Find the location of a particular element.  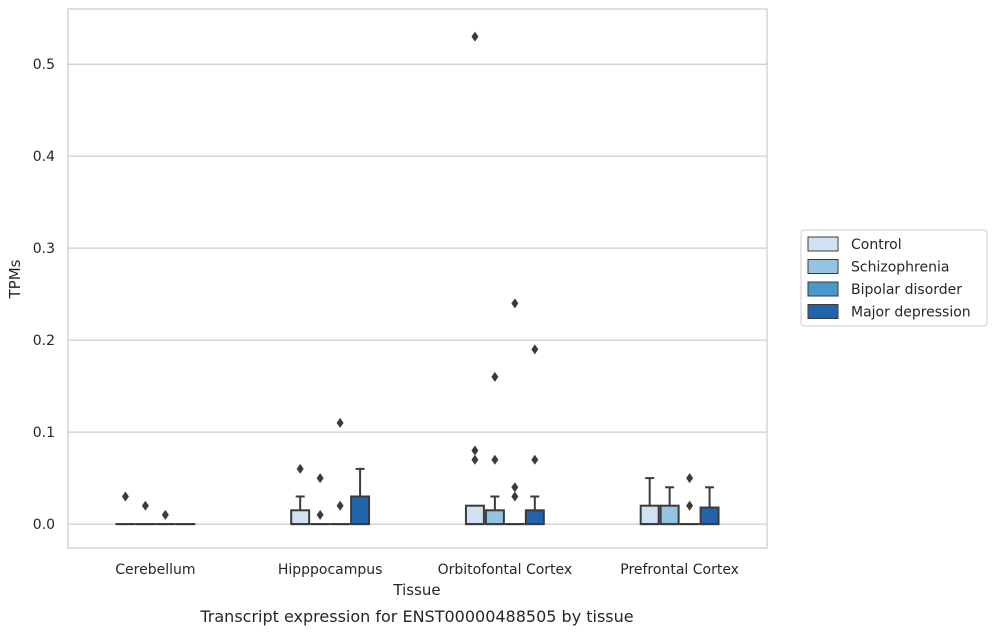

legend-label: Schizophrenia is located at coordinates (900, 268).